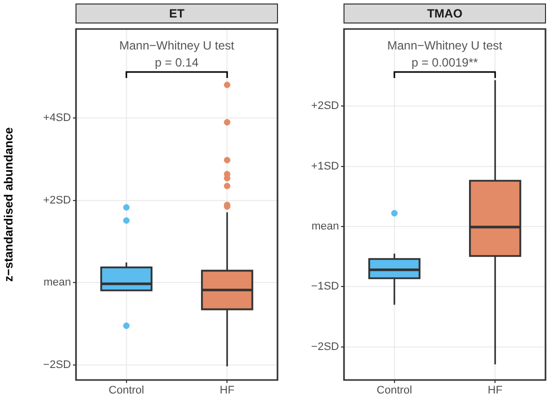 This screenshot has width=550, height=398. I want to click on chart-title: TMAO, so click(444, 13).